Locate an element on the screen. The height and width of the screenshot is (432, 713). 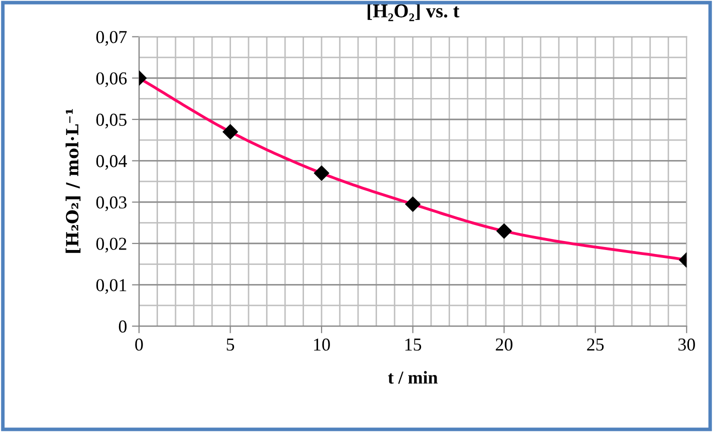
y-tick-label: 0,07 is located at coordinates (111, 38).